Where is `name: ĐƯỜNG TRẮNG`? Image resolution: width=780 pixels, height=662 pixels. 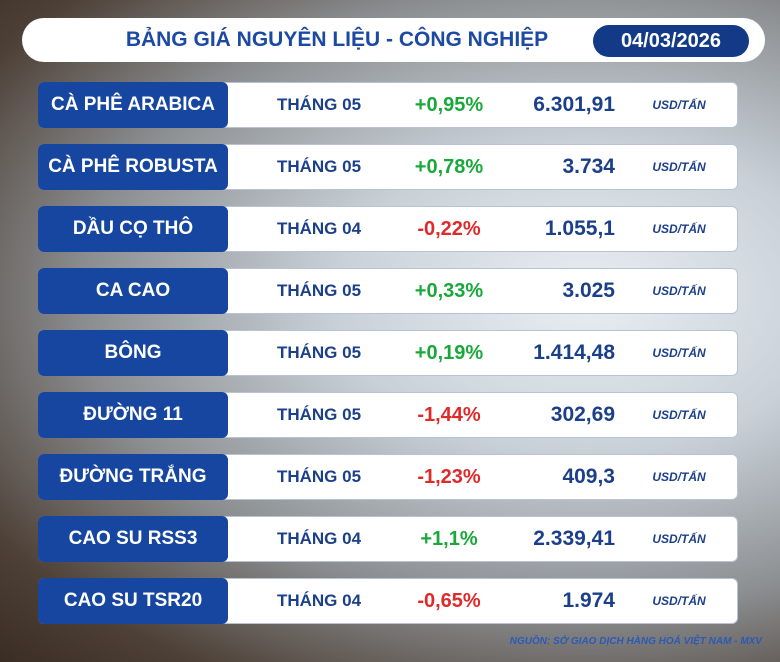 name: ĐƯỜNG TRẮNG is located at coordinates (133, 477).